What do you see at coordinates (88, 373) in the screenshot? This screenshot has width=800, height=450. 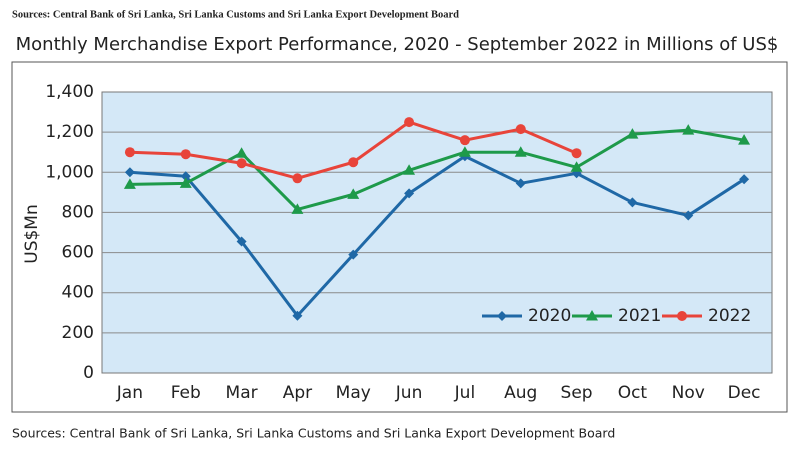 I see `y-tick-label: 0` at bounding box center [88, 373].